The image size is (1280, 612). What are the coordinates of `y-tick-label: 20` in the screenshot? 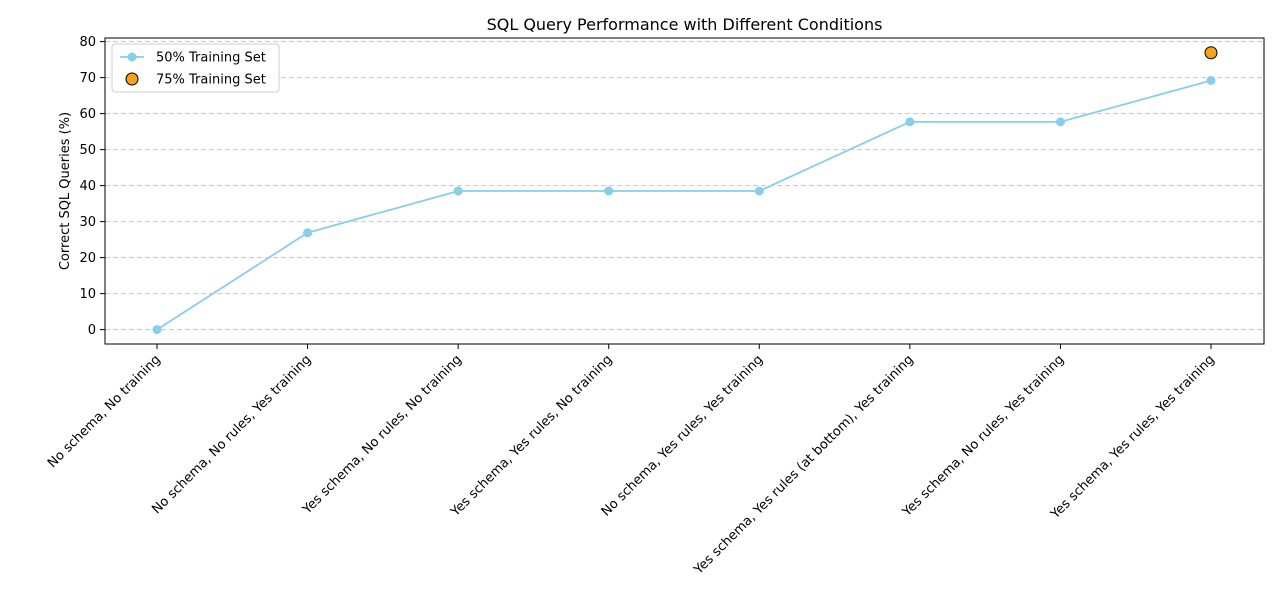 It's located at (87, 258).